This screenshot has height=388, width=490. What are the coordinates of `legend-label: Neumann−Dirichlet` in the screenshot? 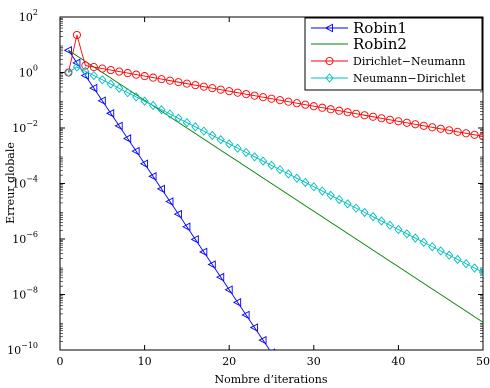 It's located at (409, 78).